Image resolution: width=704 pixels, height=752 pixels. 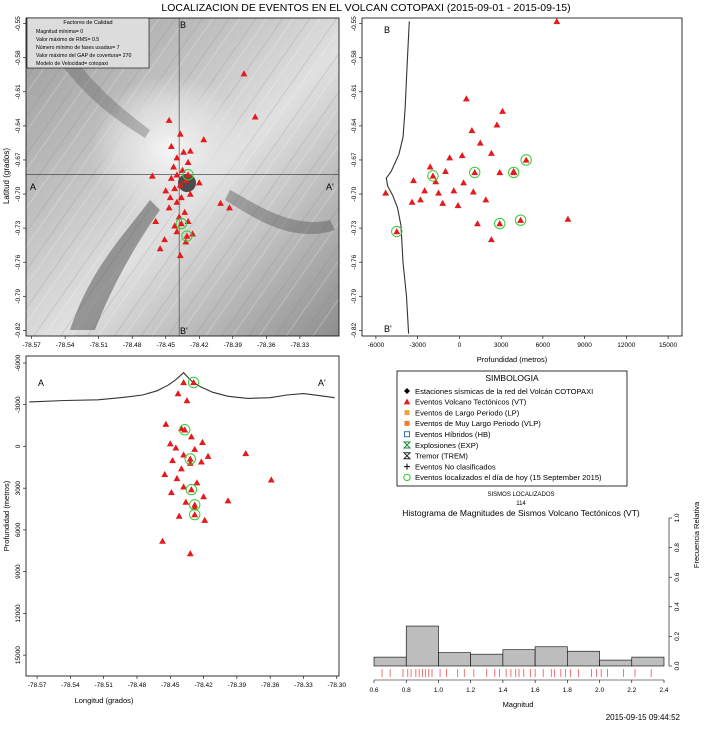 I want to click on b-section-b: B, so click(x=387, y=30).